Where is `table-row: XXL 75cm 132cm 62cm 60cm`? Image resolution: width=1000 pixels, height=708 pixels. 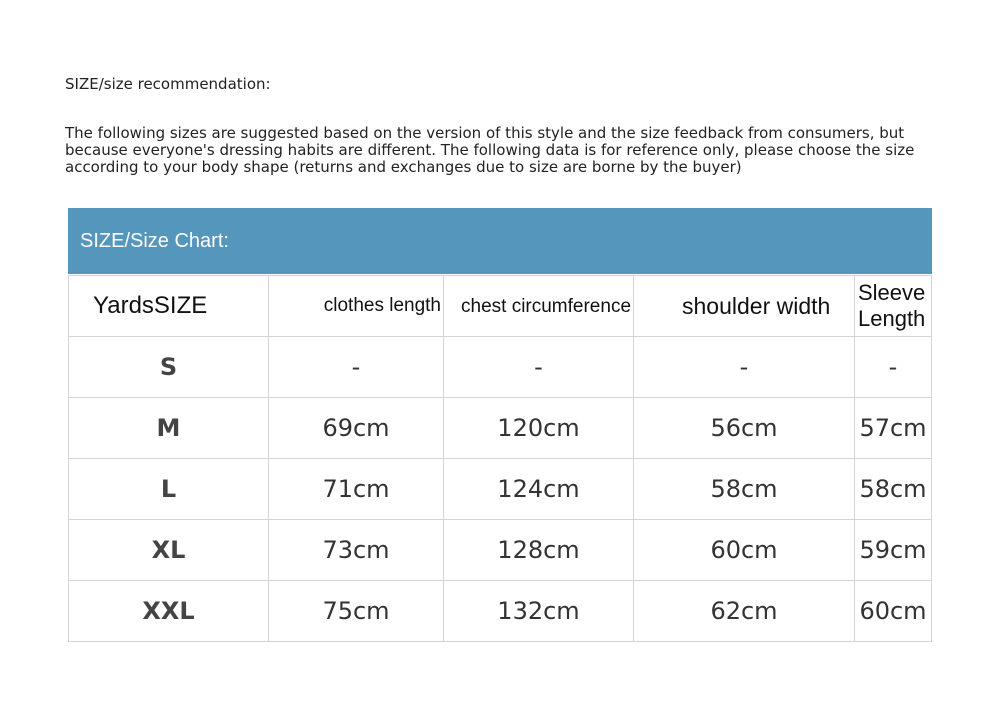
table-row: XXL 75cm 132cm 62cm 60cm is located at coordinates (500, 611).